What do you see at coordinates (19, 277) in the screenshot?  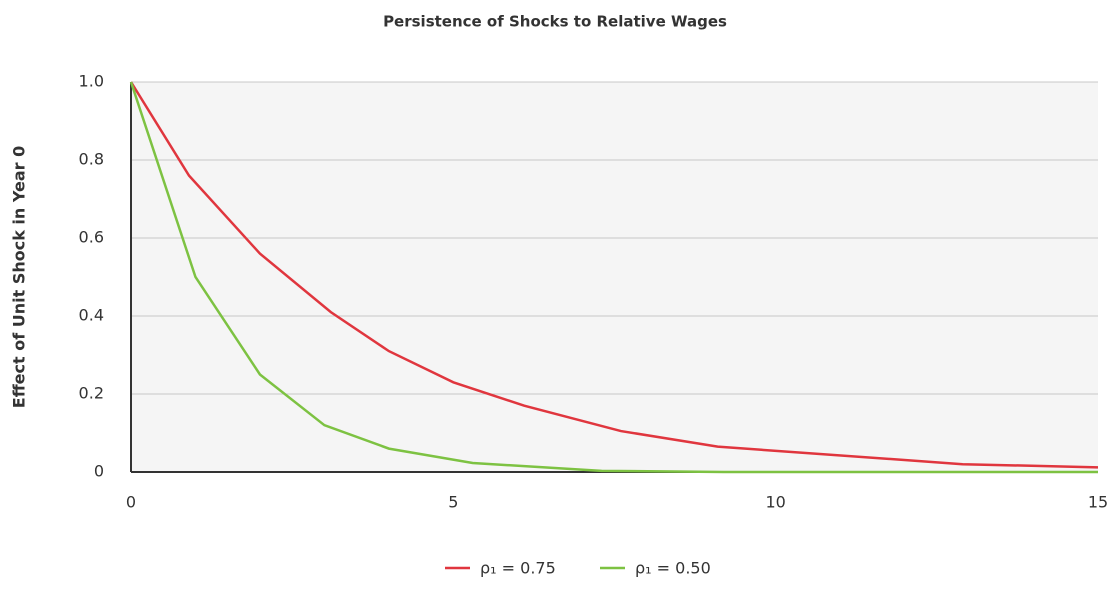 I see `y-axis-label: Effect of Unit Shock in Year 0` at bounding box center [19, 277].